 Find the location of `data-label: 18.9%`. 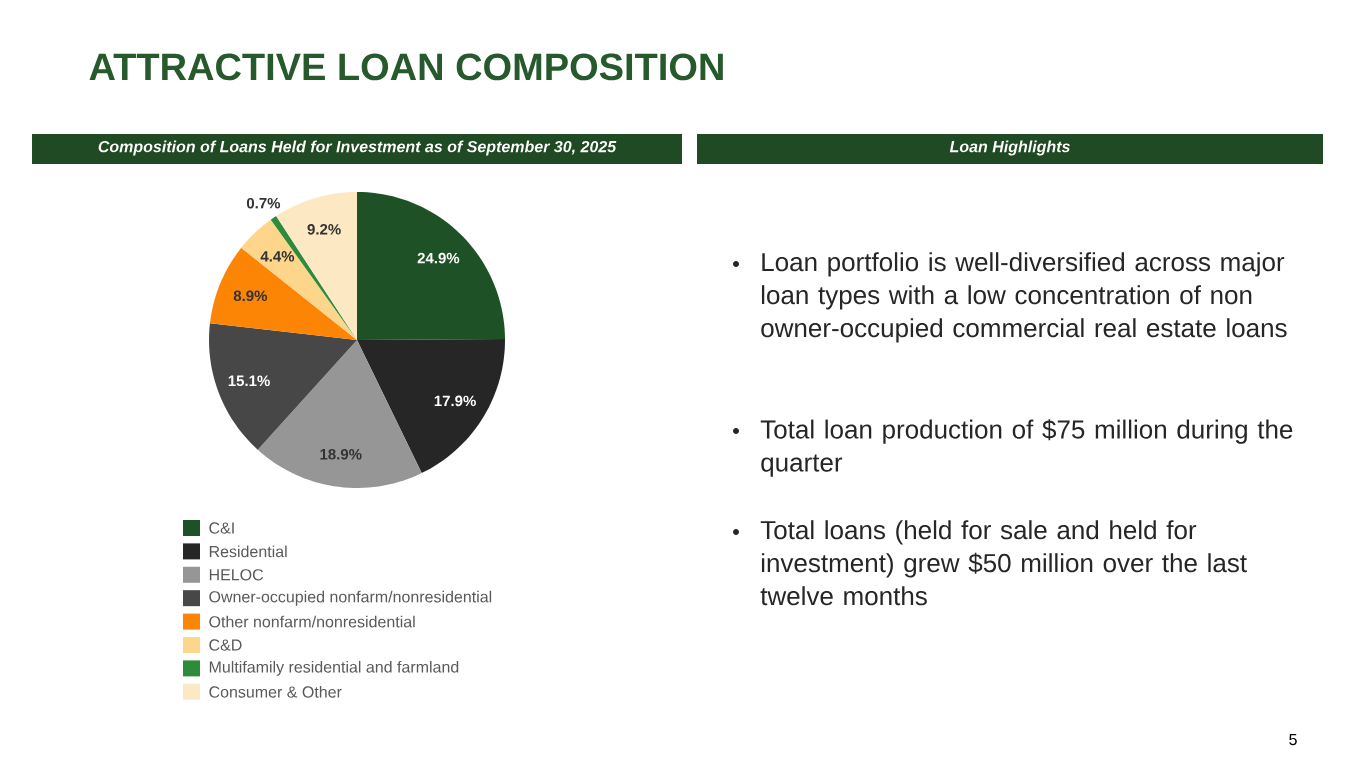

data-label: 18.9% is located at coordinates (341, 454).